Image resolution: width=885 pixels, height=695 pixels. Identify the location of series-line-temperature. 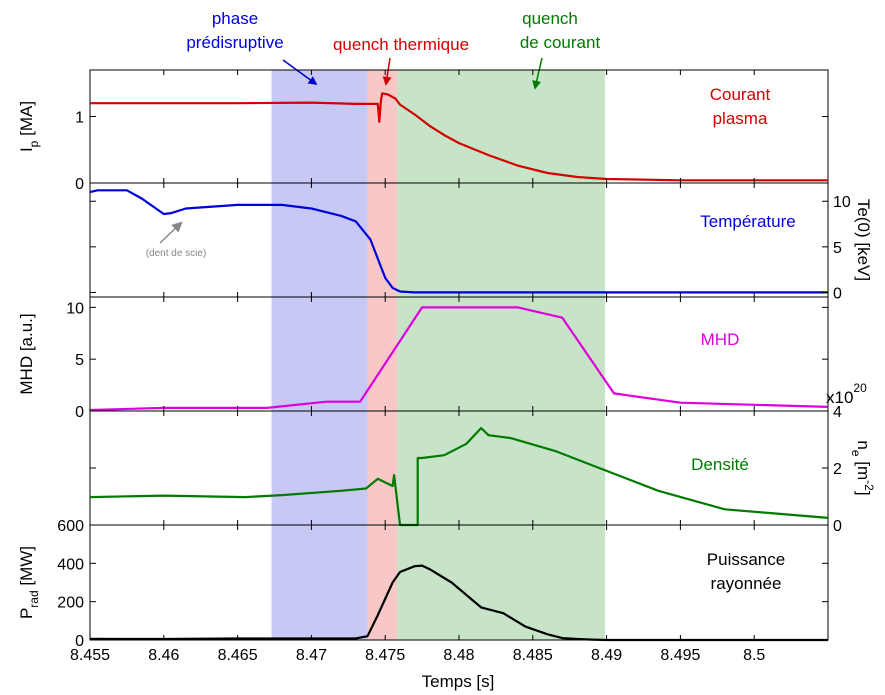
(458, 241).